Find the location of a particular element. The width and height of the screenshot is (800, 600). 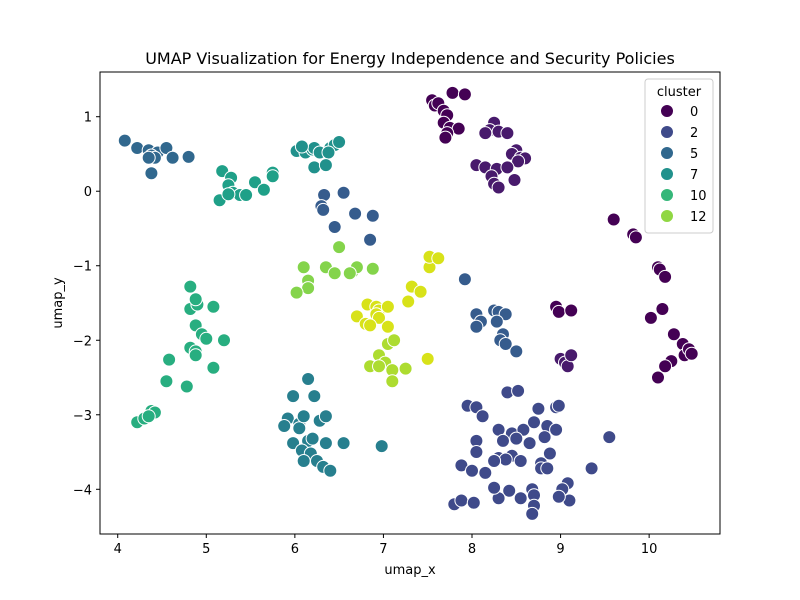

x-tick-label: 6 is located at coordinates (295, 549).